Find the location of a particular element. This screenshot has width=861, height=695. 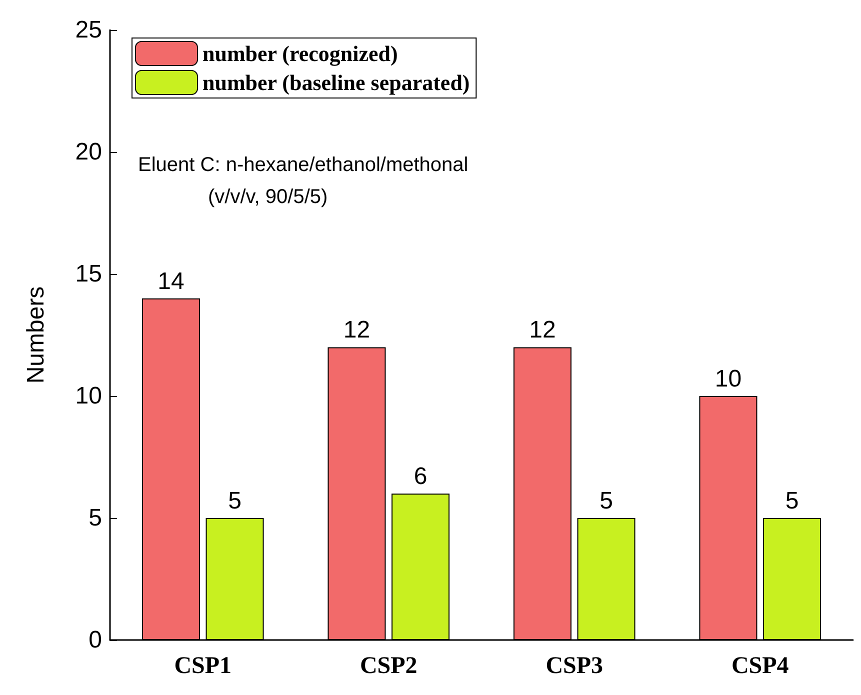

y-tick-label: 20 is located at coordinates (88, 152).